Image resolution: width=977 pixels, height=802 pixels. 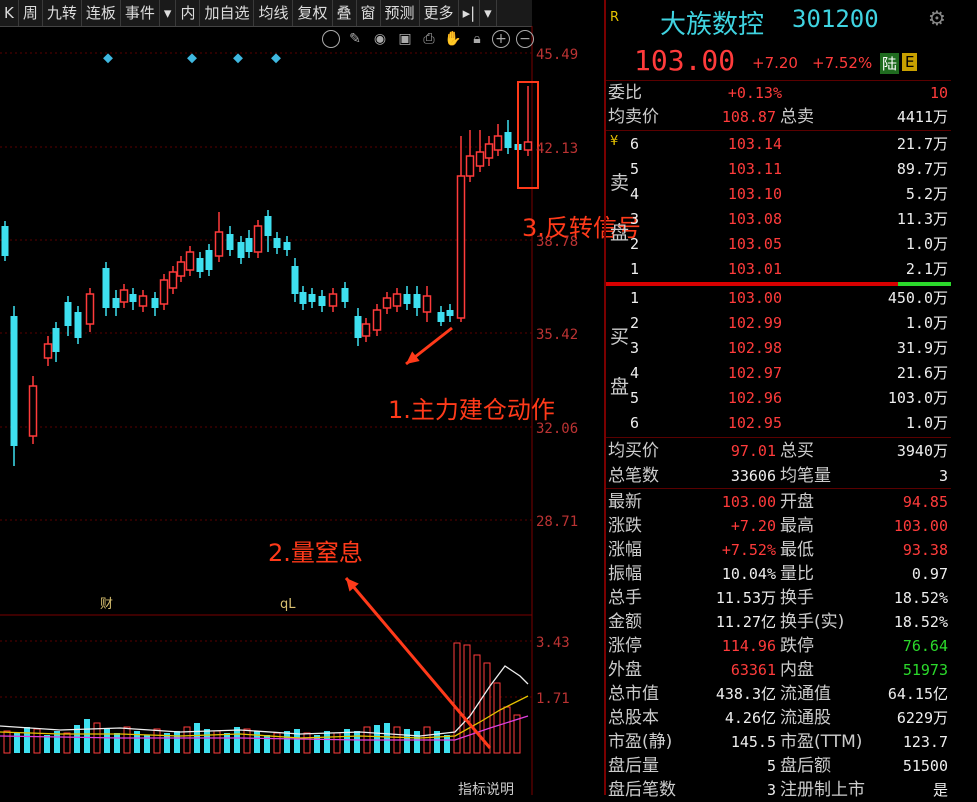 I want to click on toolbar-item-8: 均线, so click(x=274, y=13).